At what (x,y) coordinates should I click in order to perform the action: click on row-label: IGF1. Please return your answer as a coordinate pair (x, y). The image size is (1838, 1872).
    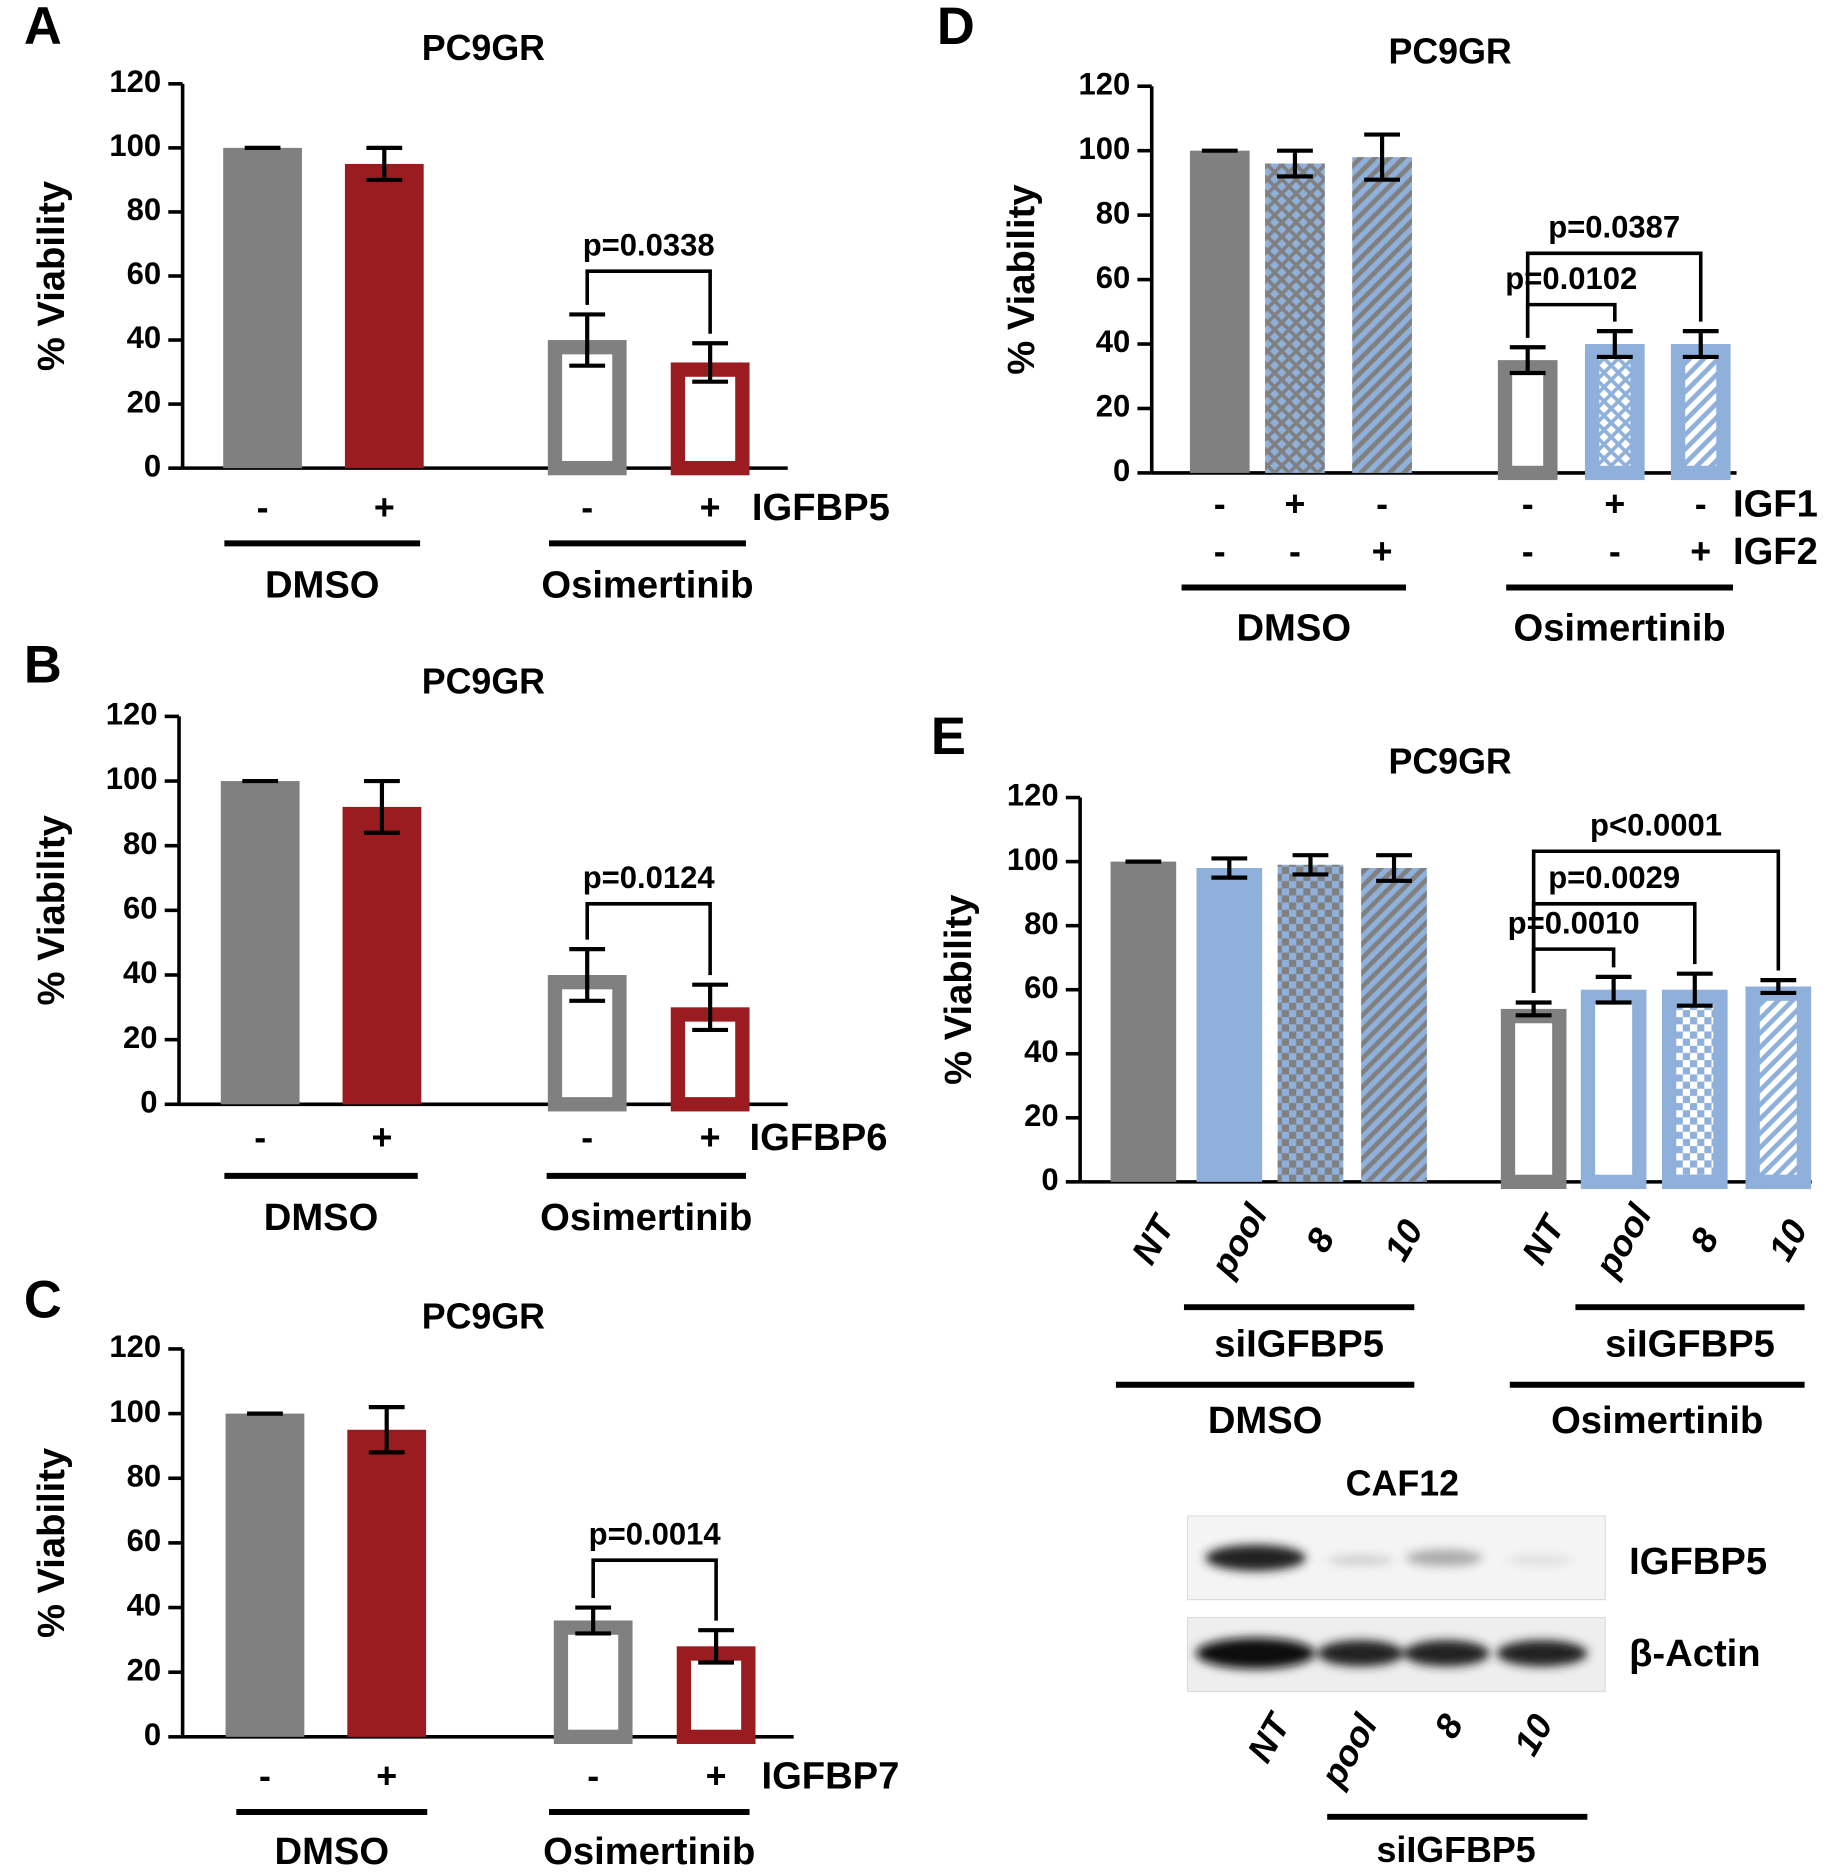
    Looking at the image, I should click on (1775, 503).